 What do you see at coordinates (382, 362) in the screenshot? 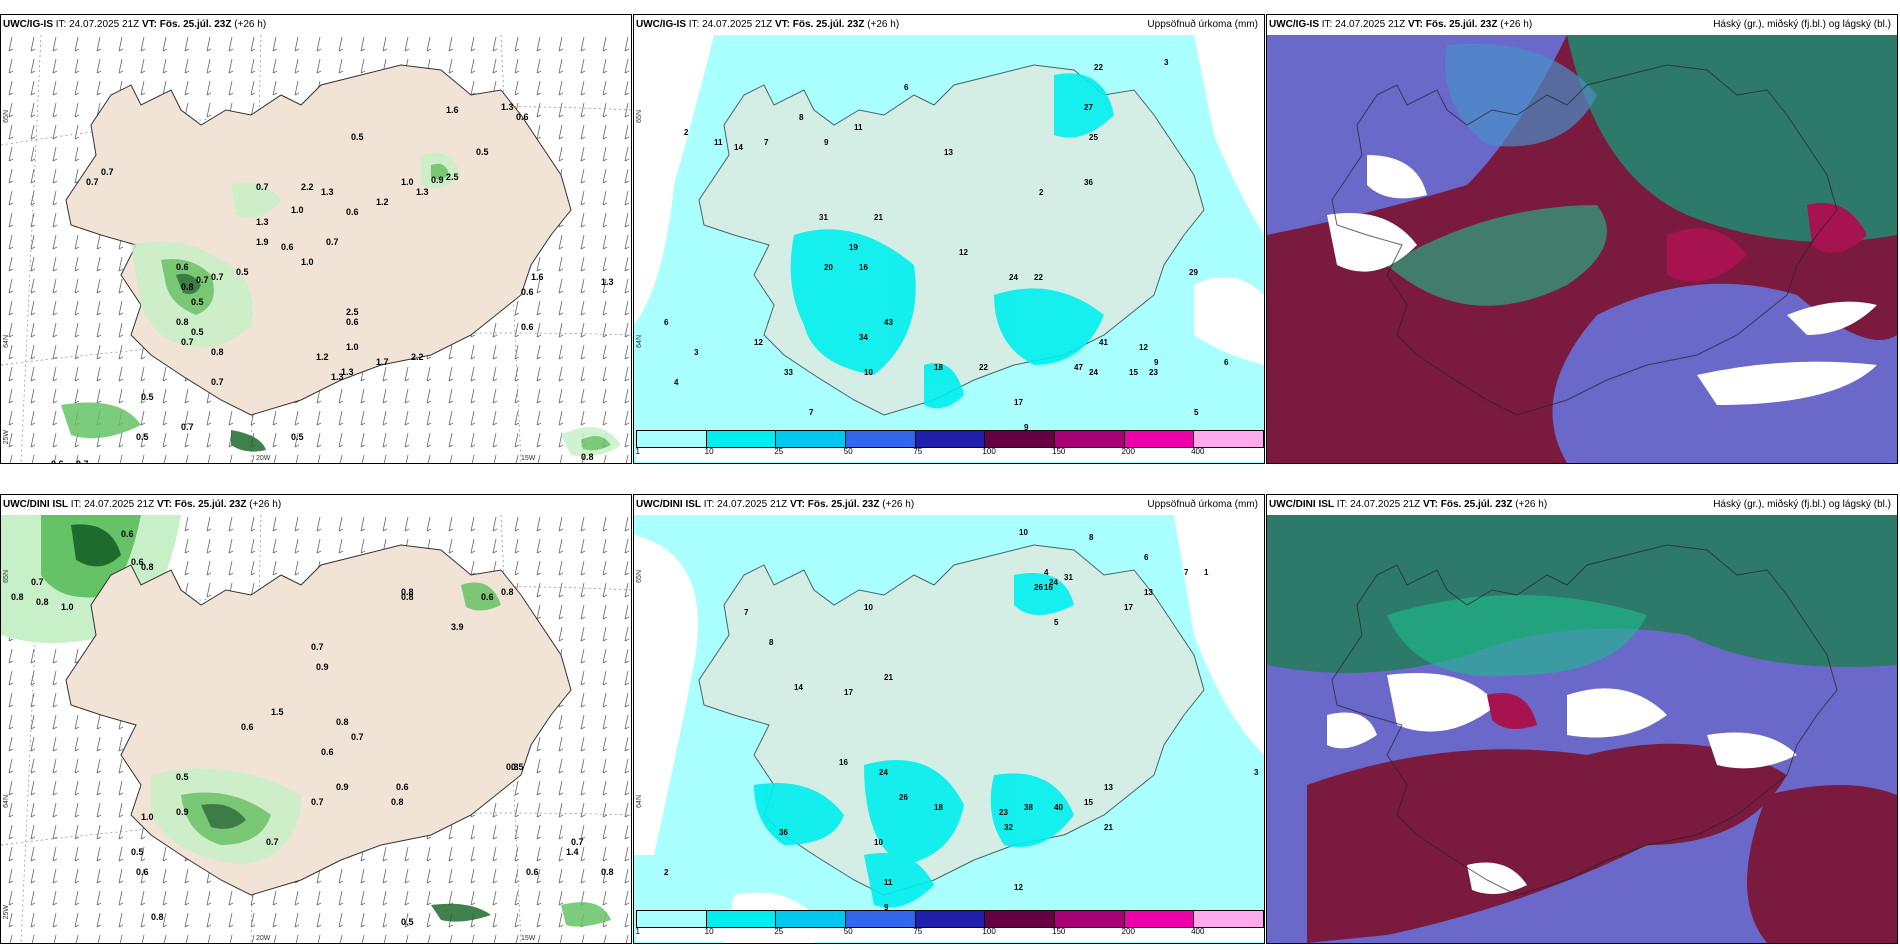
I see `svg-text: 1.7` at bounding box center [382, 362].